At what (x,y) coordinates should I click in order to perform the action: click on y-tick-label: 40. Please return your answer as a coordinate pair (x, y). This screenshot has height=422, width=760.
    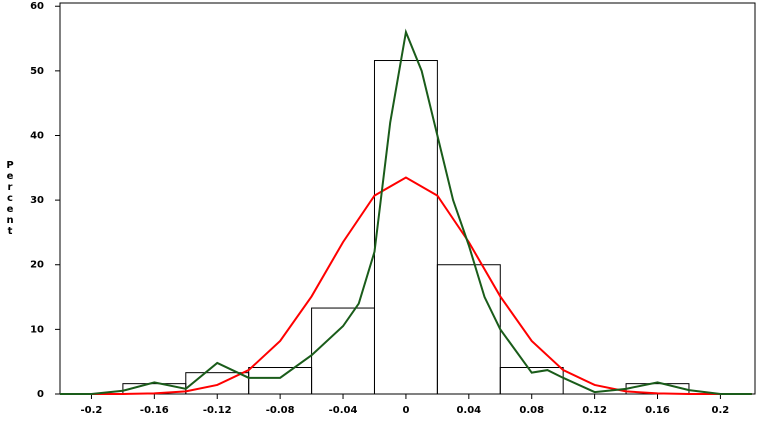
    Looking at the image, I should click on (37, 135).